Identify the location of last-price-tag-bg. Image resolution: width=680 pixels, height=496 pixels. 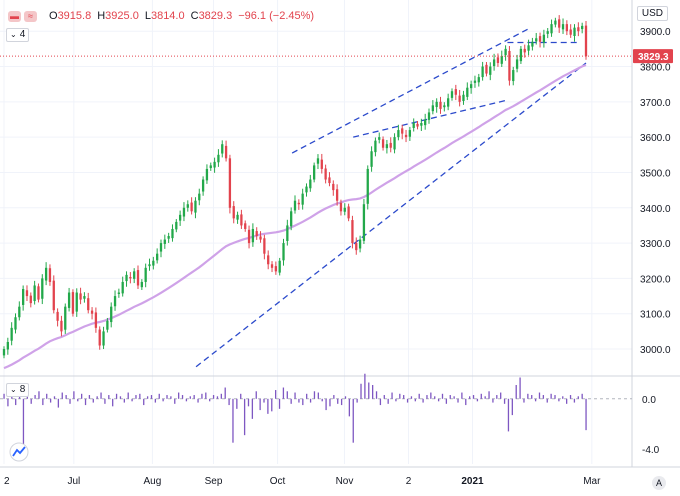
(653, 56).